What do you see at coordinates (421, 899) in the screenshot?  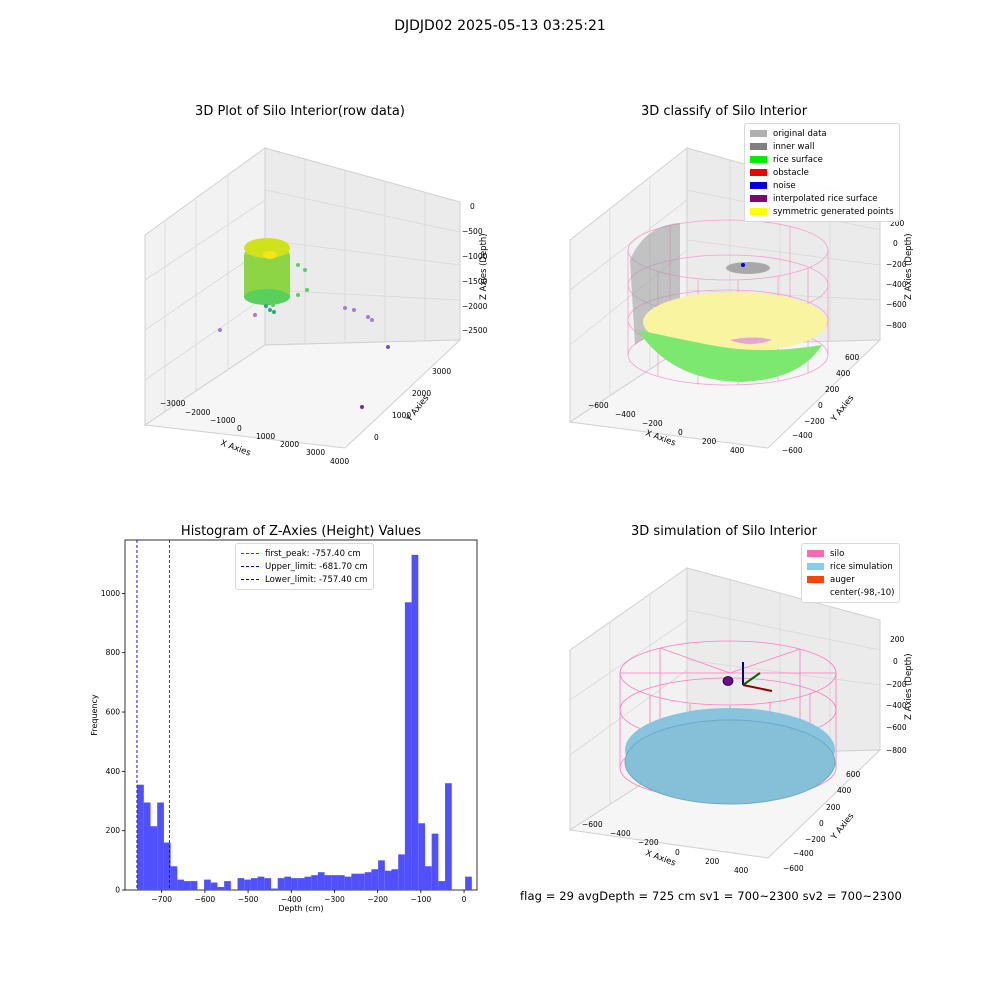 I see `x-tick-label: −100` at bounding box center [421, 899].